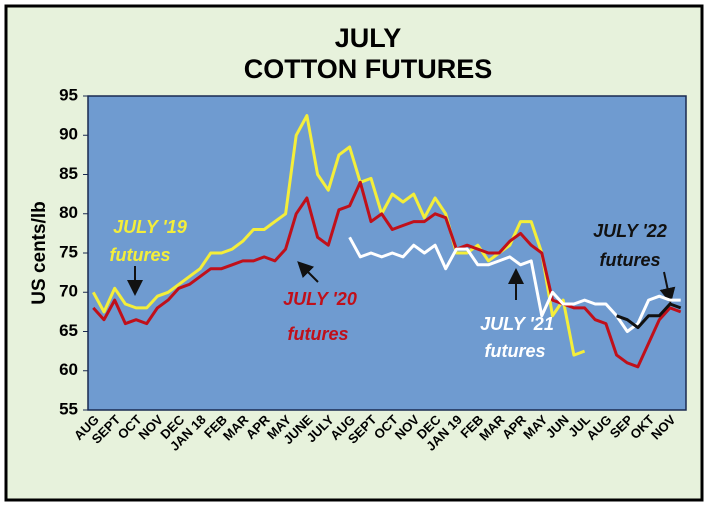 This screenshot has height=506, width=709. Describe the element at coordinates (68, 212) in the screenshot. I see `y-tick-label: 80` at that location.